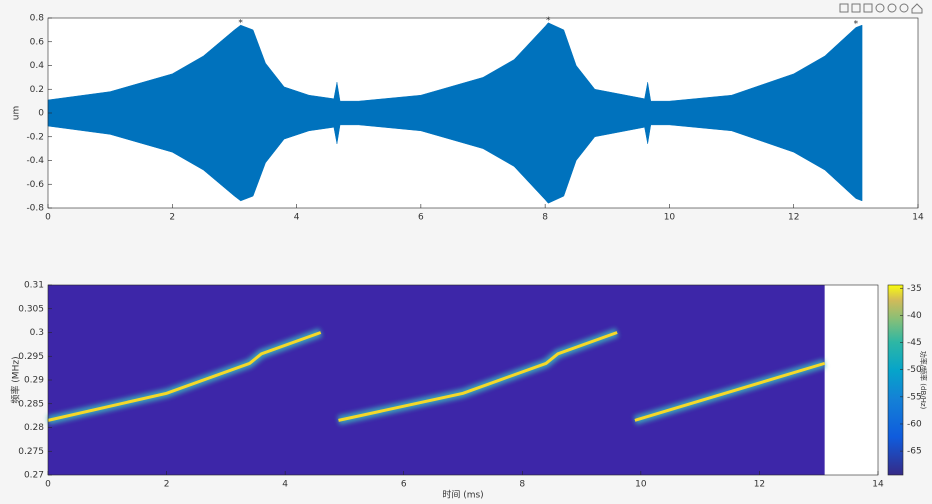 This screenshot has width=932, height=504. I want to click on y-tick-label: -0.4, so click(35, 161).